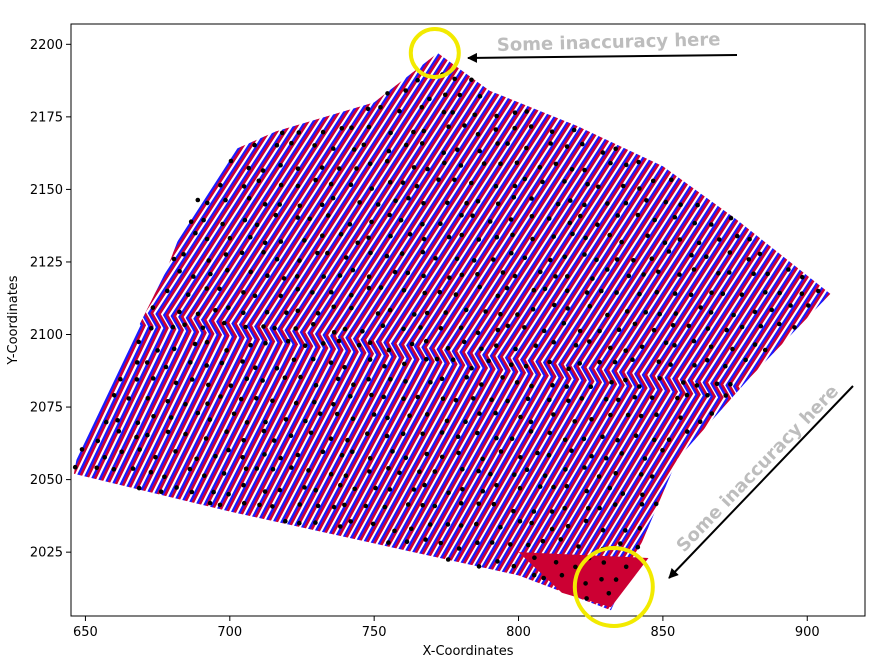 This screenshot has height=661, width=882. What do you see at coordinates (46, 335) in the screenshot?
I see `y-tick-label: 2100` at bounding box center [46, 335].